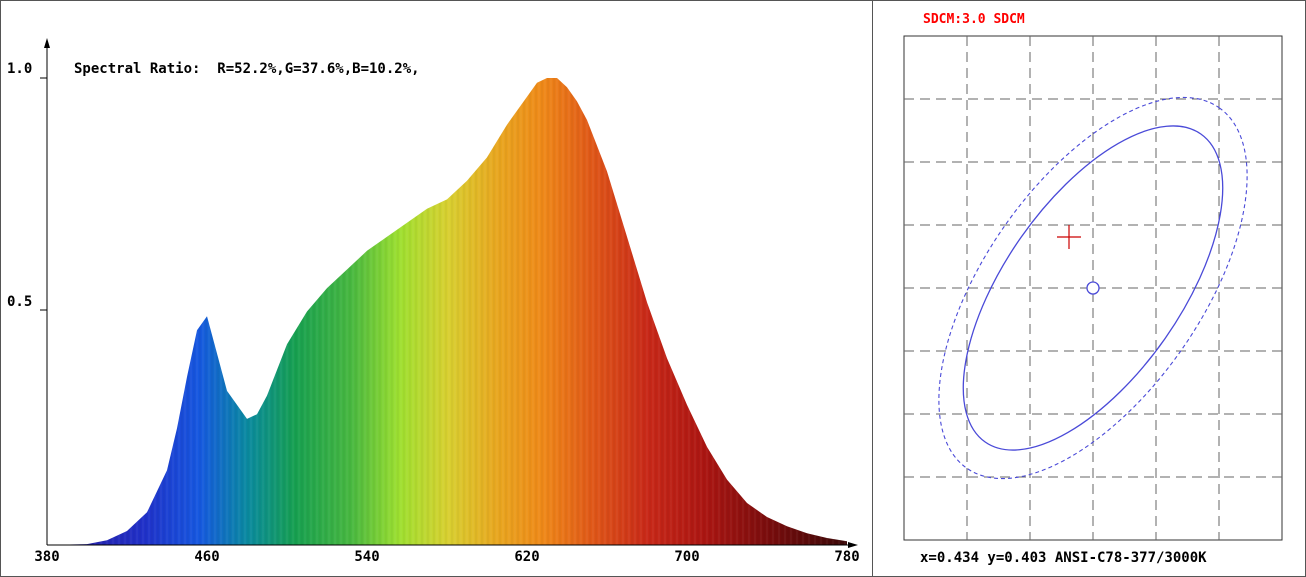  What do you see at coordinates (247, 69) in the screenshot?
I see `spectral-ratio-title: Spectral Ratio: R=52.2%,G=37.6%,B=10.2%,` at bounding box center [247, 69].